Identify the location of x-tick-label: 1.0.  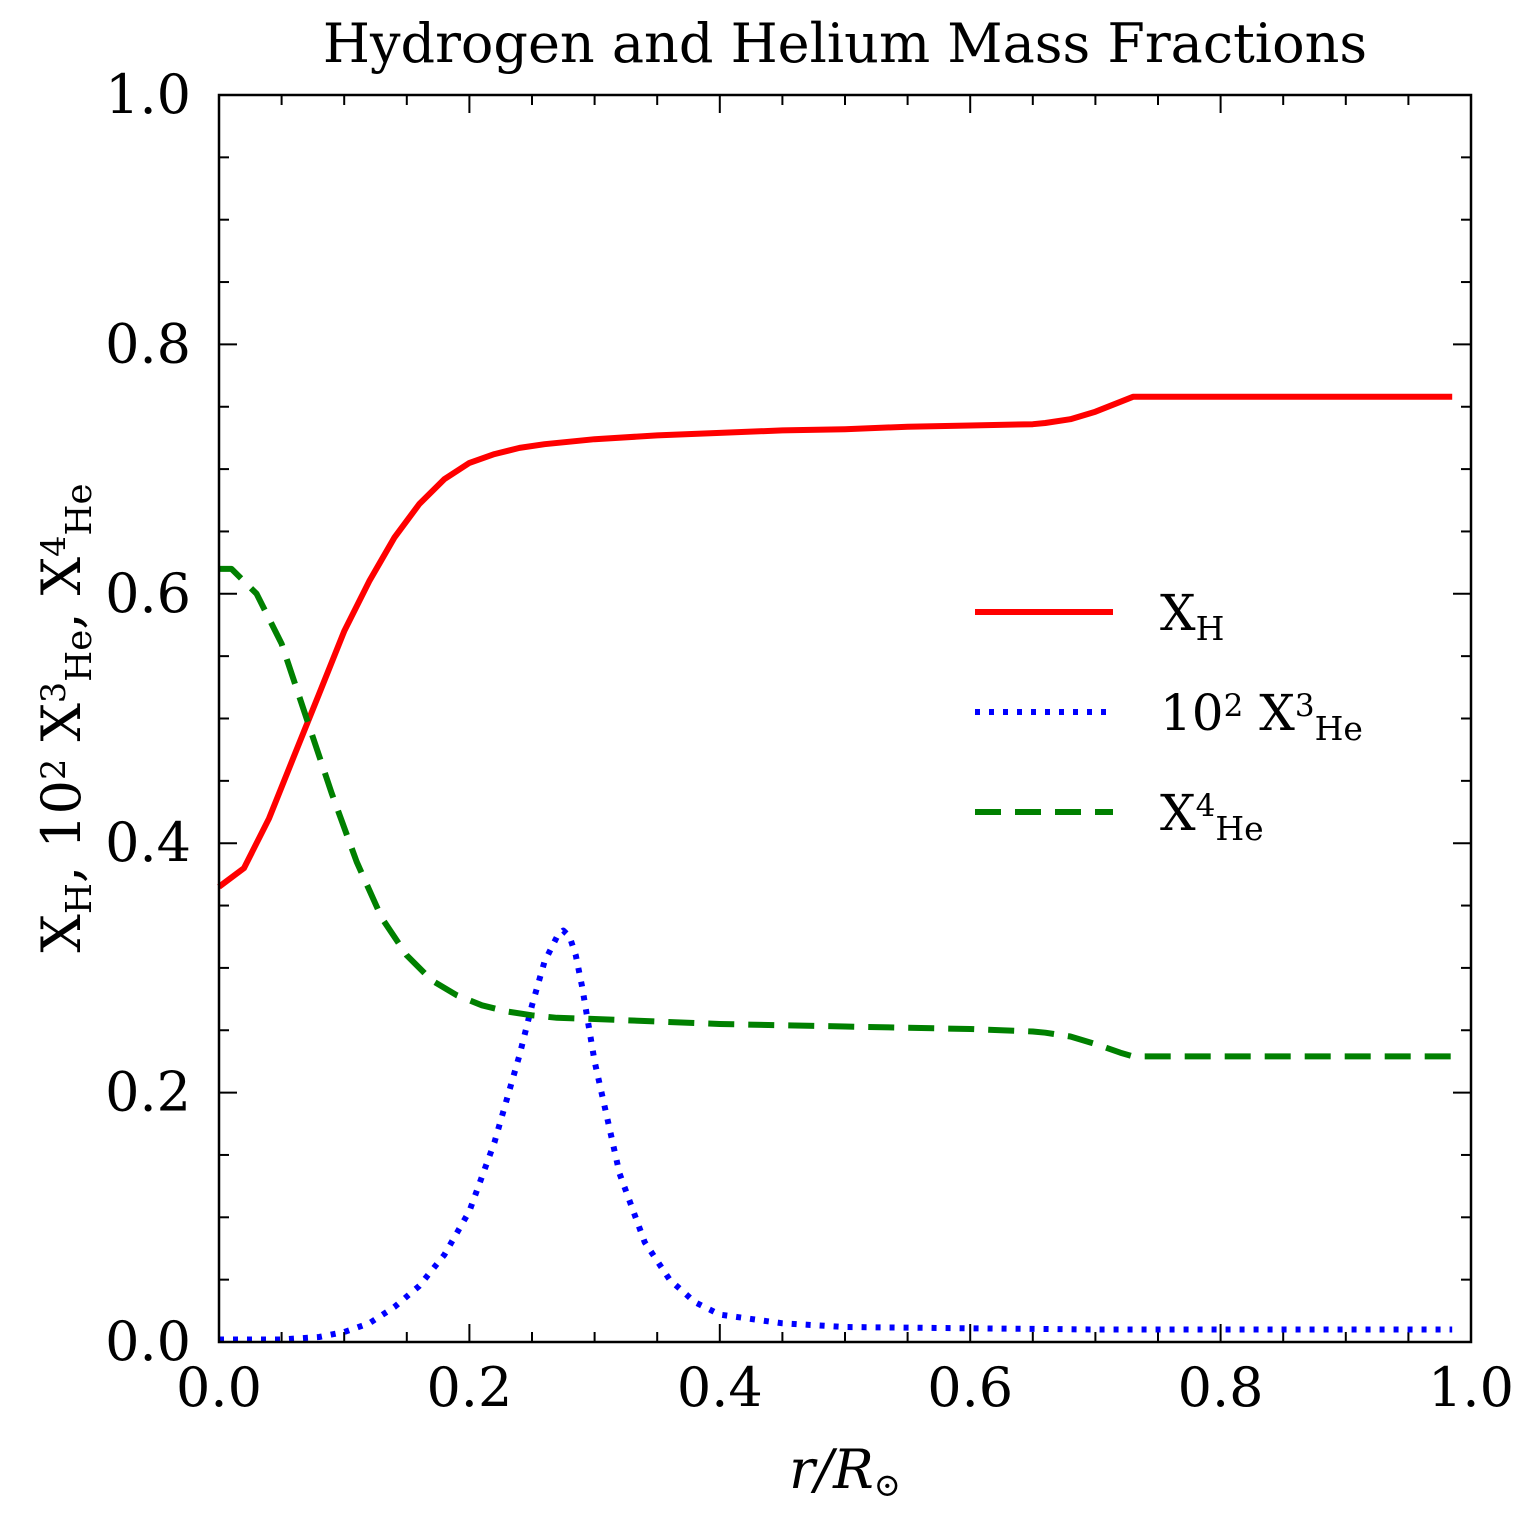
(1471, 1387).